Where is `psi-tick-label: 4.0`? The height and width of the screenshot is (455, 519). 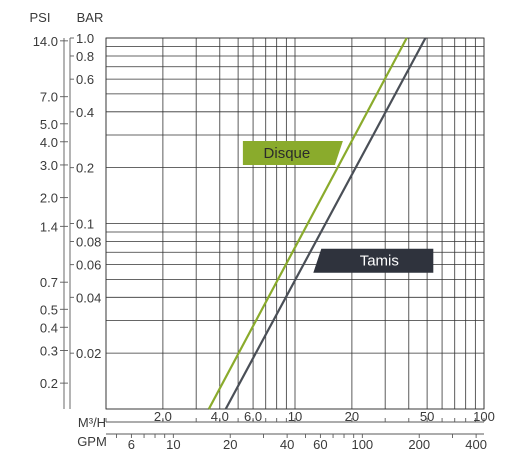
psi-tick-label: 4.0 is located at coordinates (49, 142).